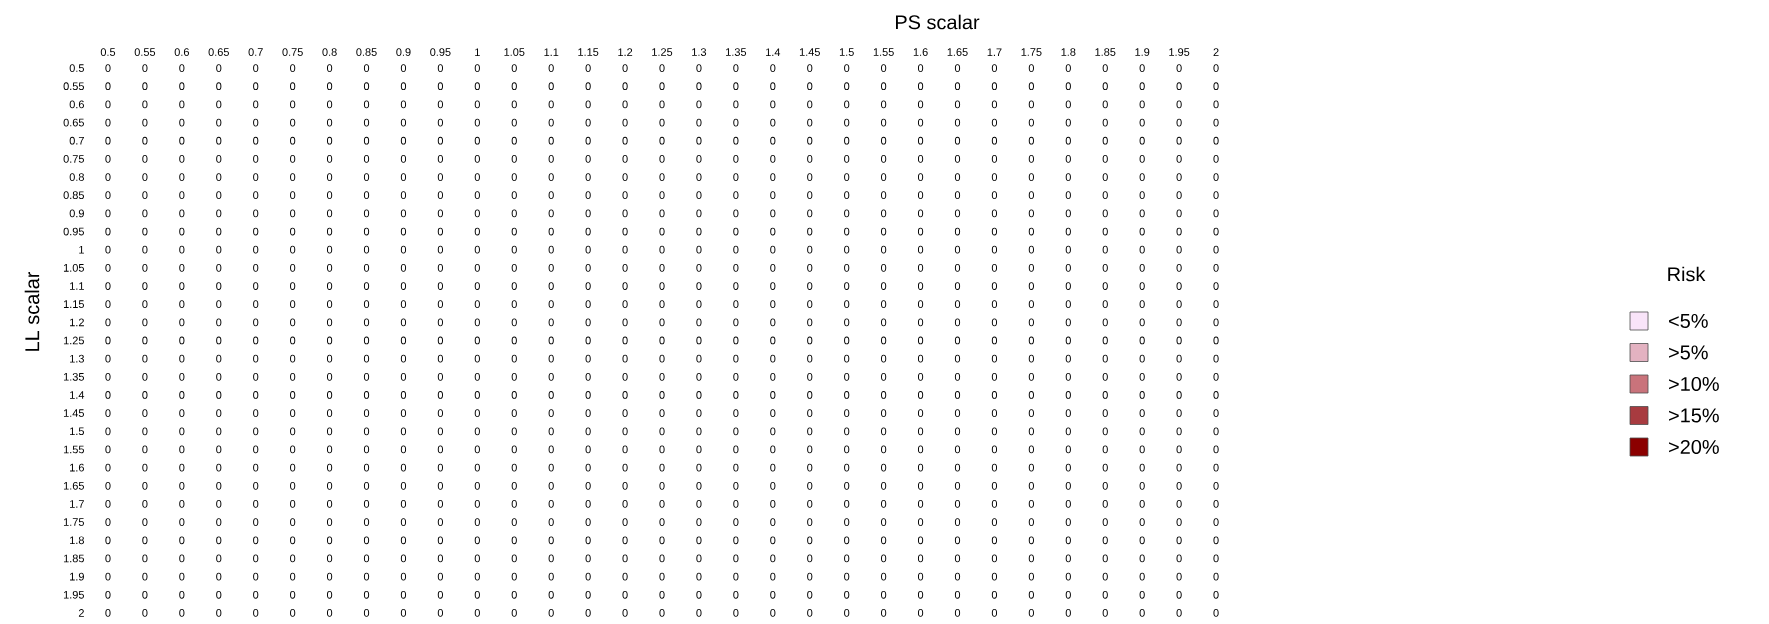  What do you see at coordinates (1216, 52) in the screenshot?
I see `x-tick-label: 2` at bounding box center [1216, 52].